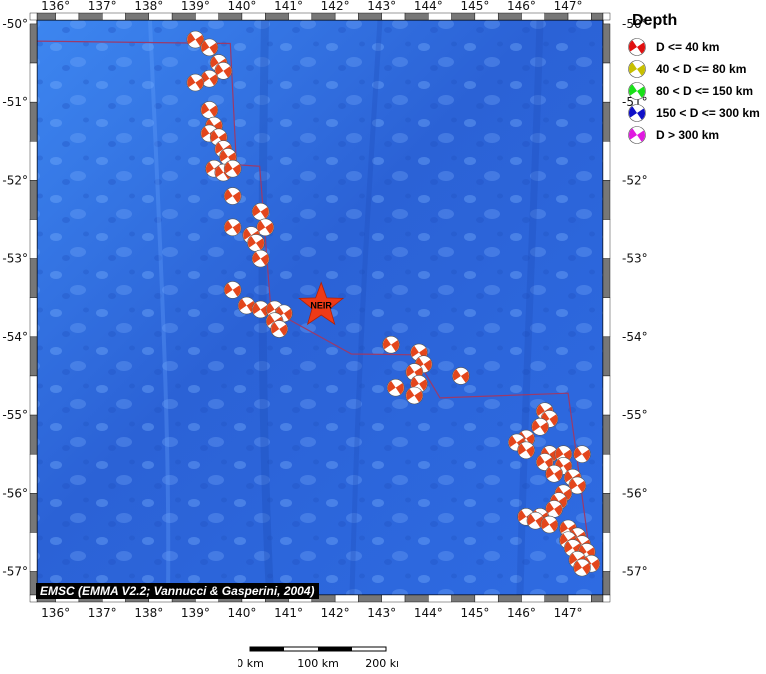  I want to click on scale-label-100: 100 km, so click(318, 663).